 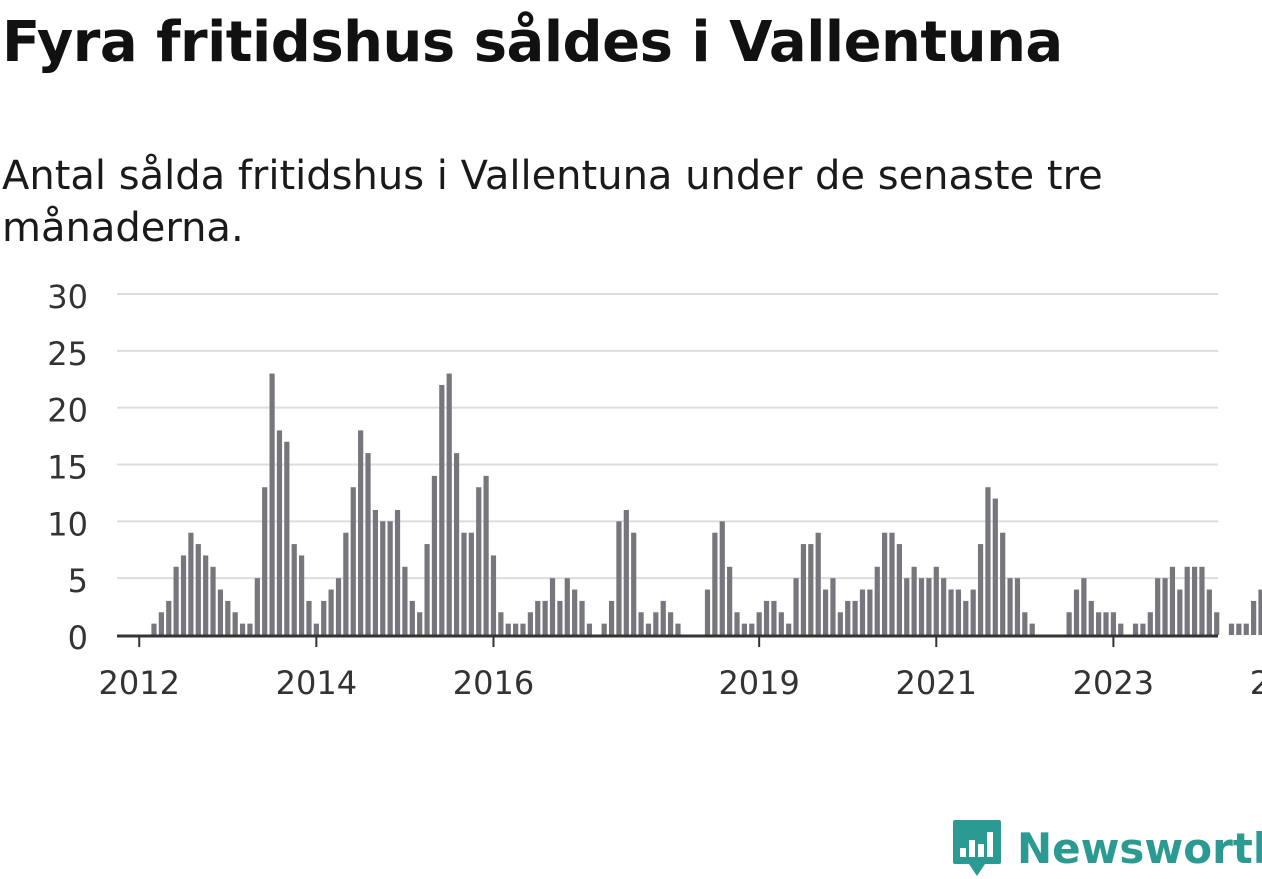 What do you see at coordinates (139, 683) in the screenshot?
I see `x-tick-label: 2012` at bounding box center [139, 683].